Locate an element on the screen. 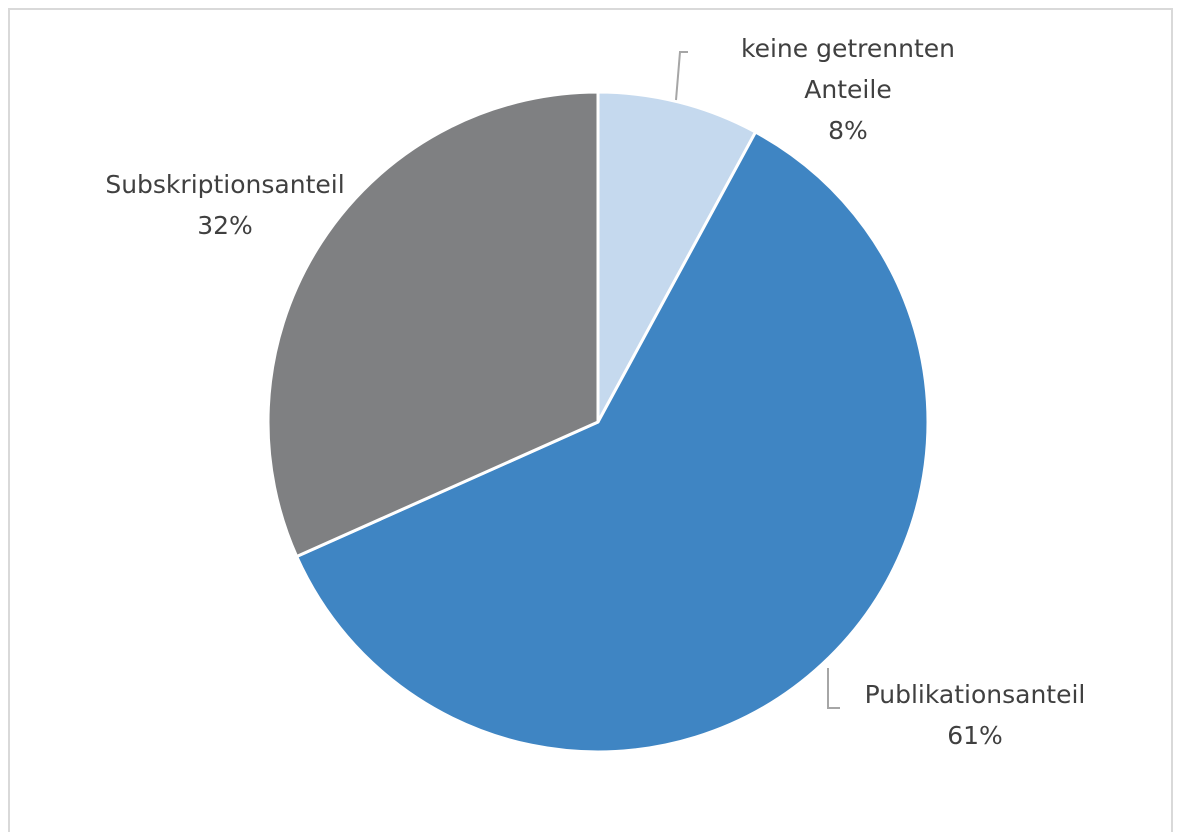 The width and height of the screenshot is (1181, 832). label-category: keine getrennten Anteile is located at coordinates (848, 69).